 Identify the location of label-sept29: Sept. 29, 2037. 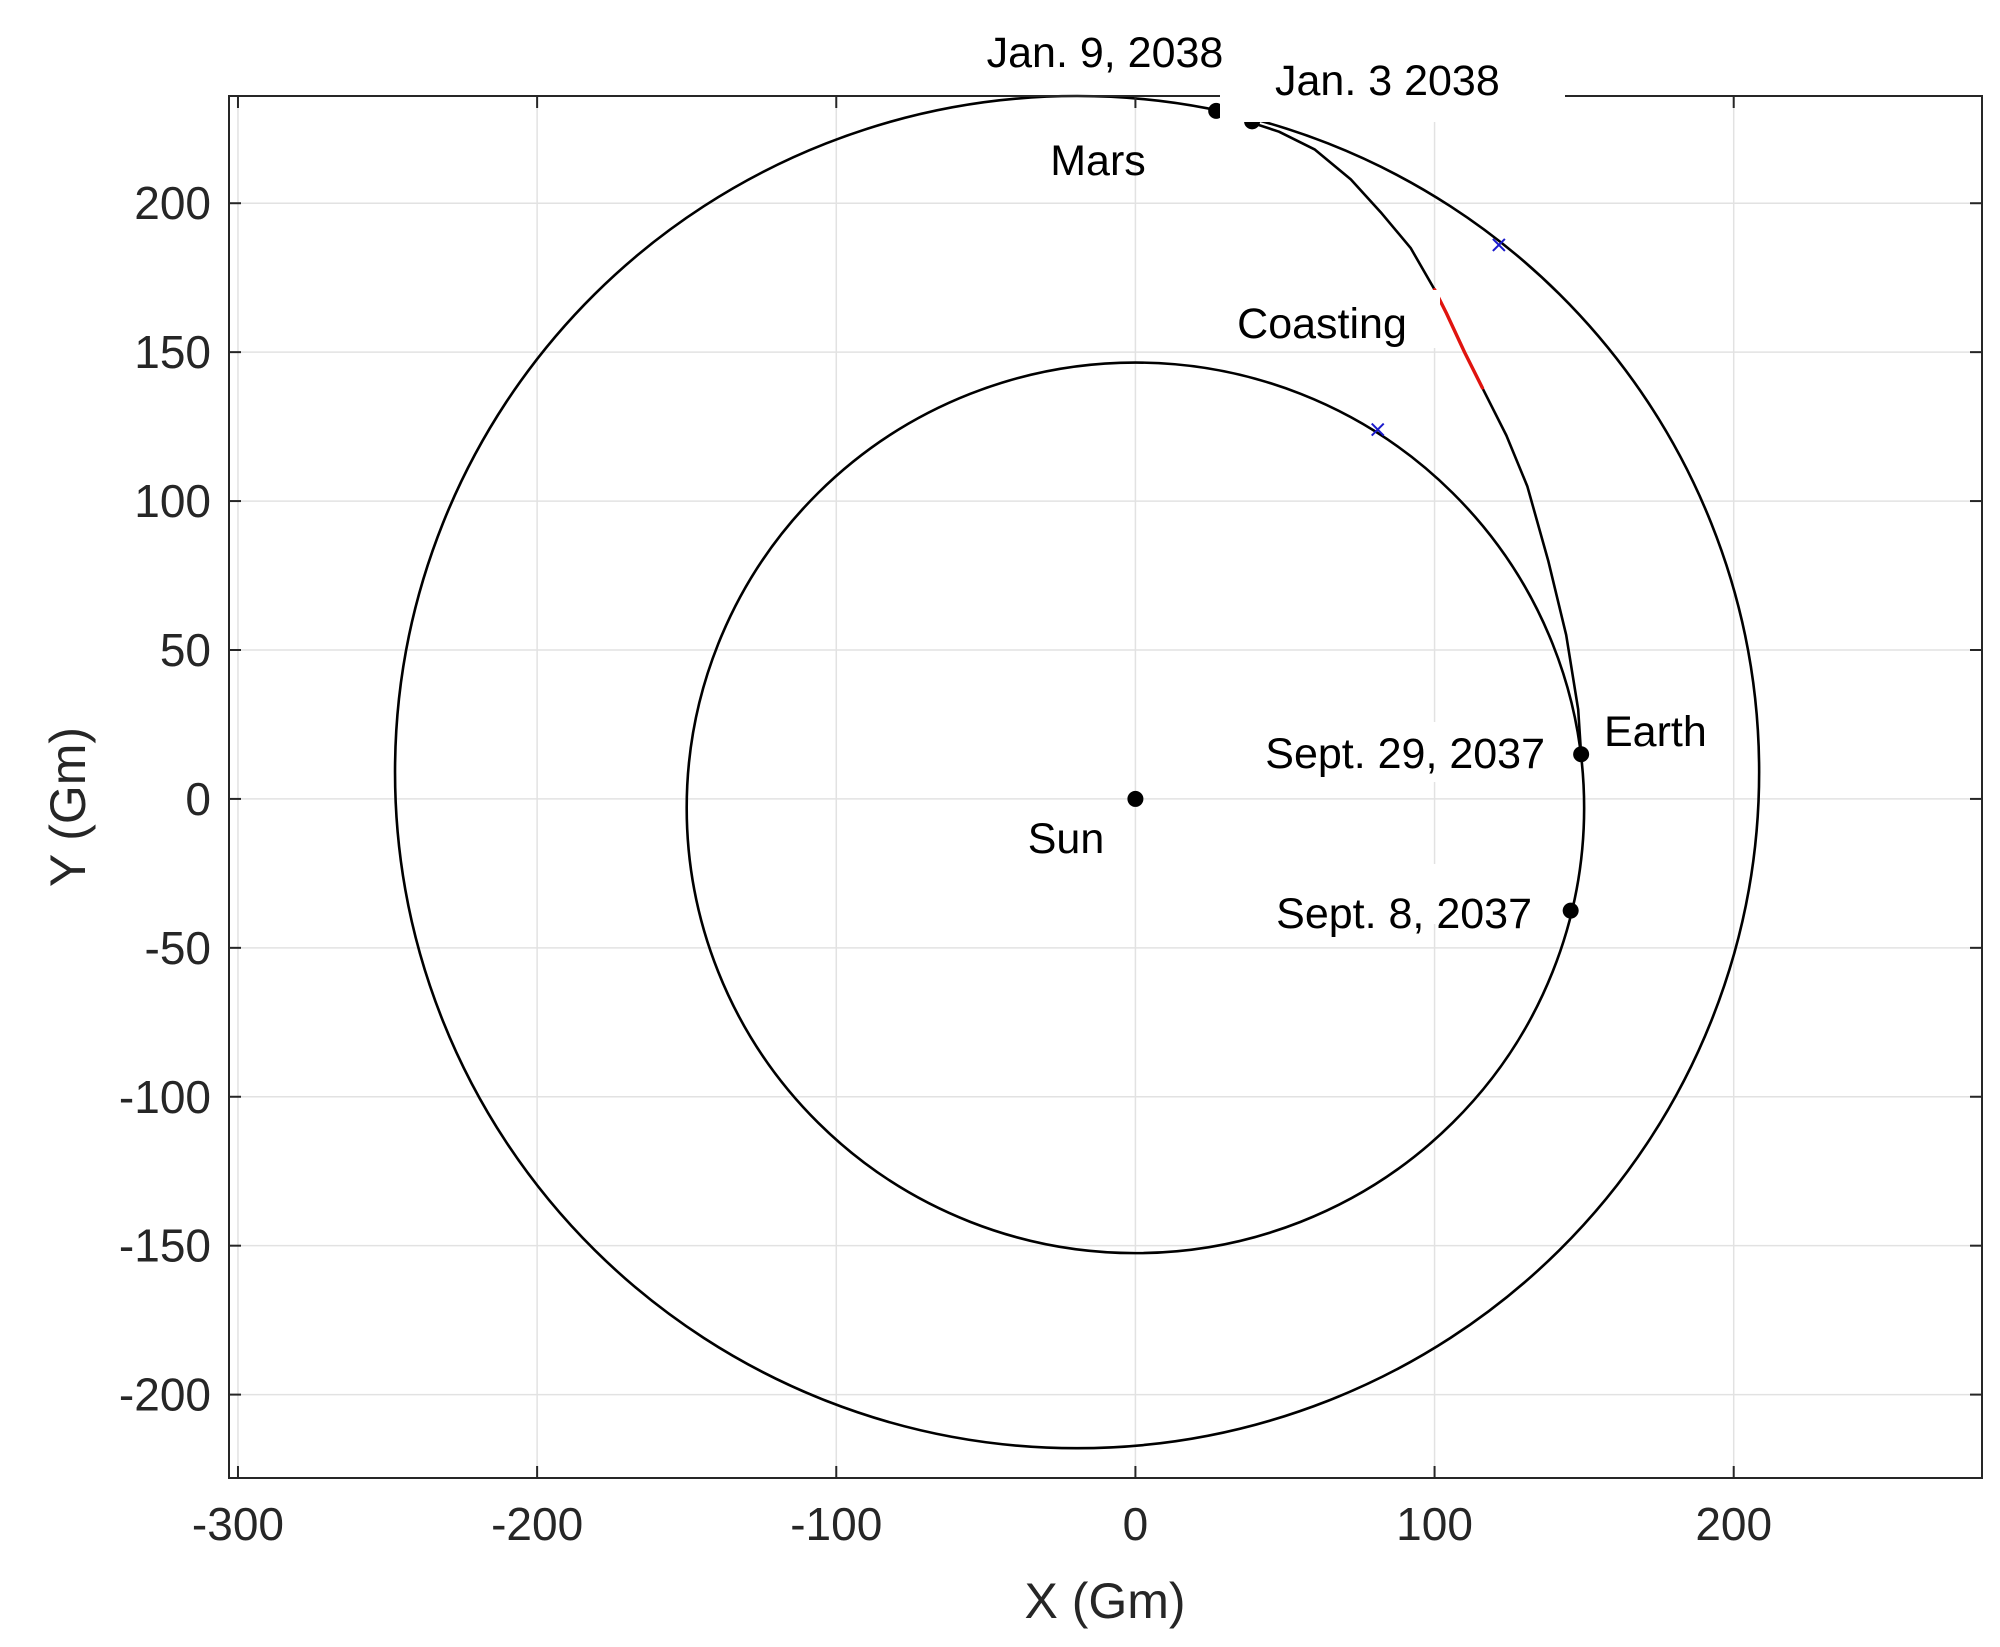
(1405, 754).